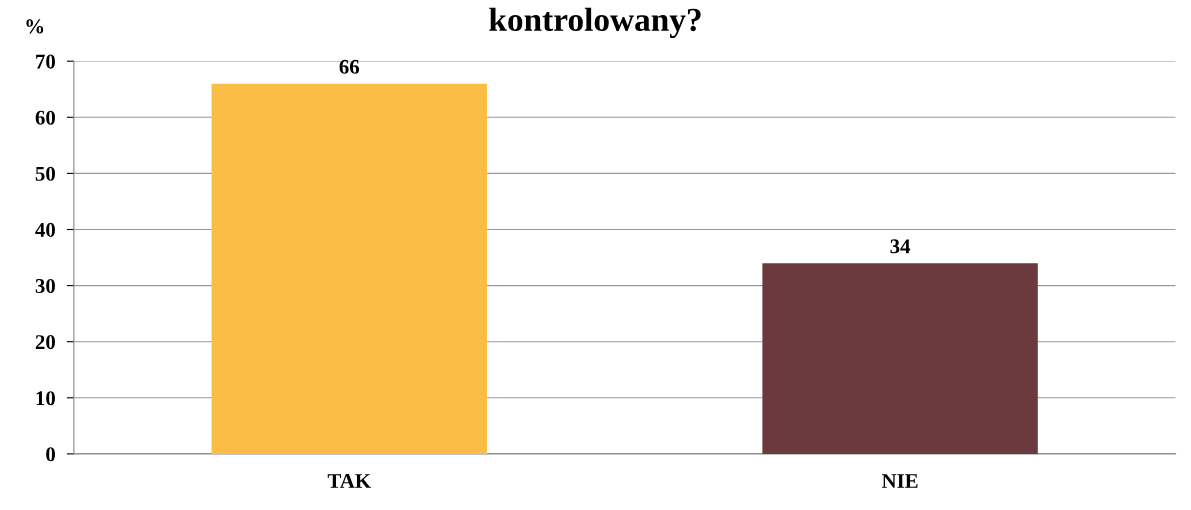  Describe the element at coordinates (45, 398) in the screenshot. I see `y-tick-label: 10` at that location.